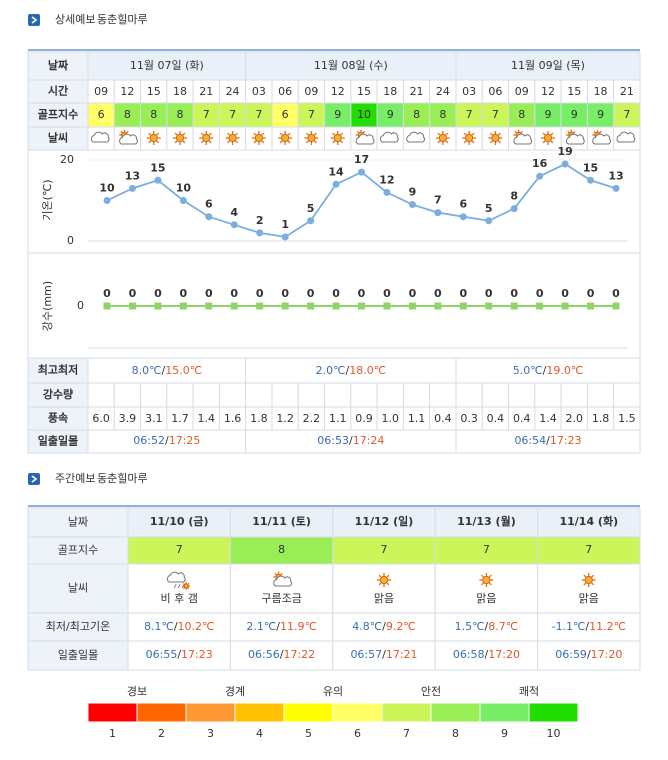 This screenshot has width=668, height=760. What do you see at coordinates (547, 440) in the screenshot?
I see `sun-times: 06:54/17:23` at bounding box center [547, 440].